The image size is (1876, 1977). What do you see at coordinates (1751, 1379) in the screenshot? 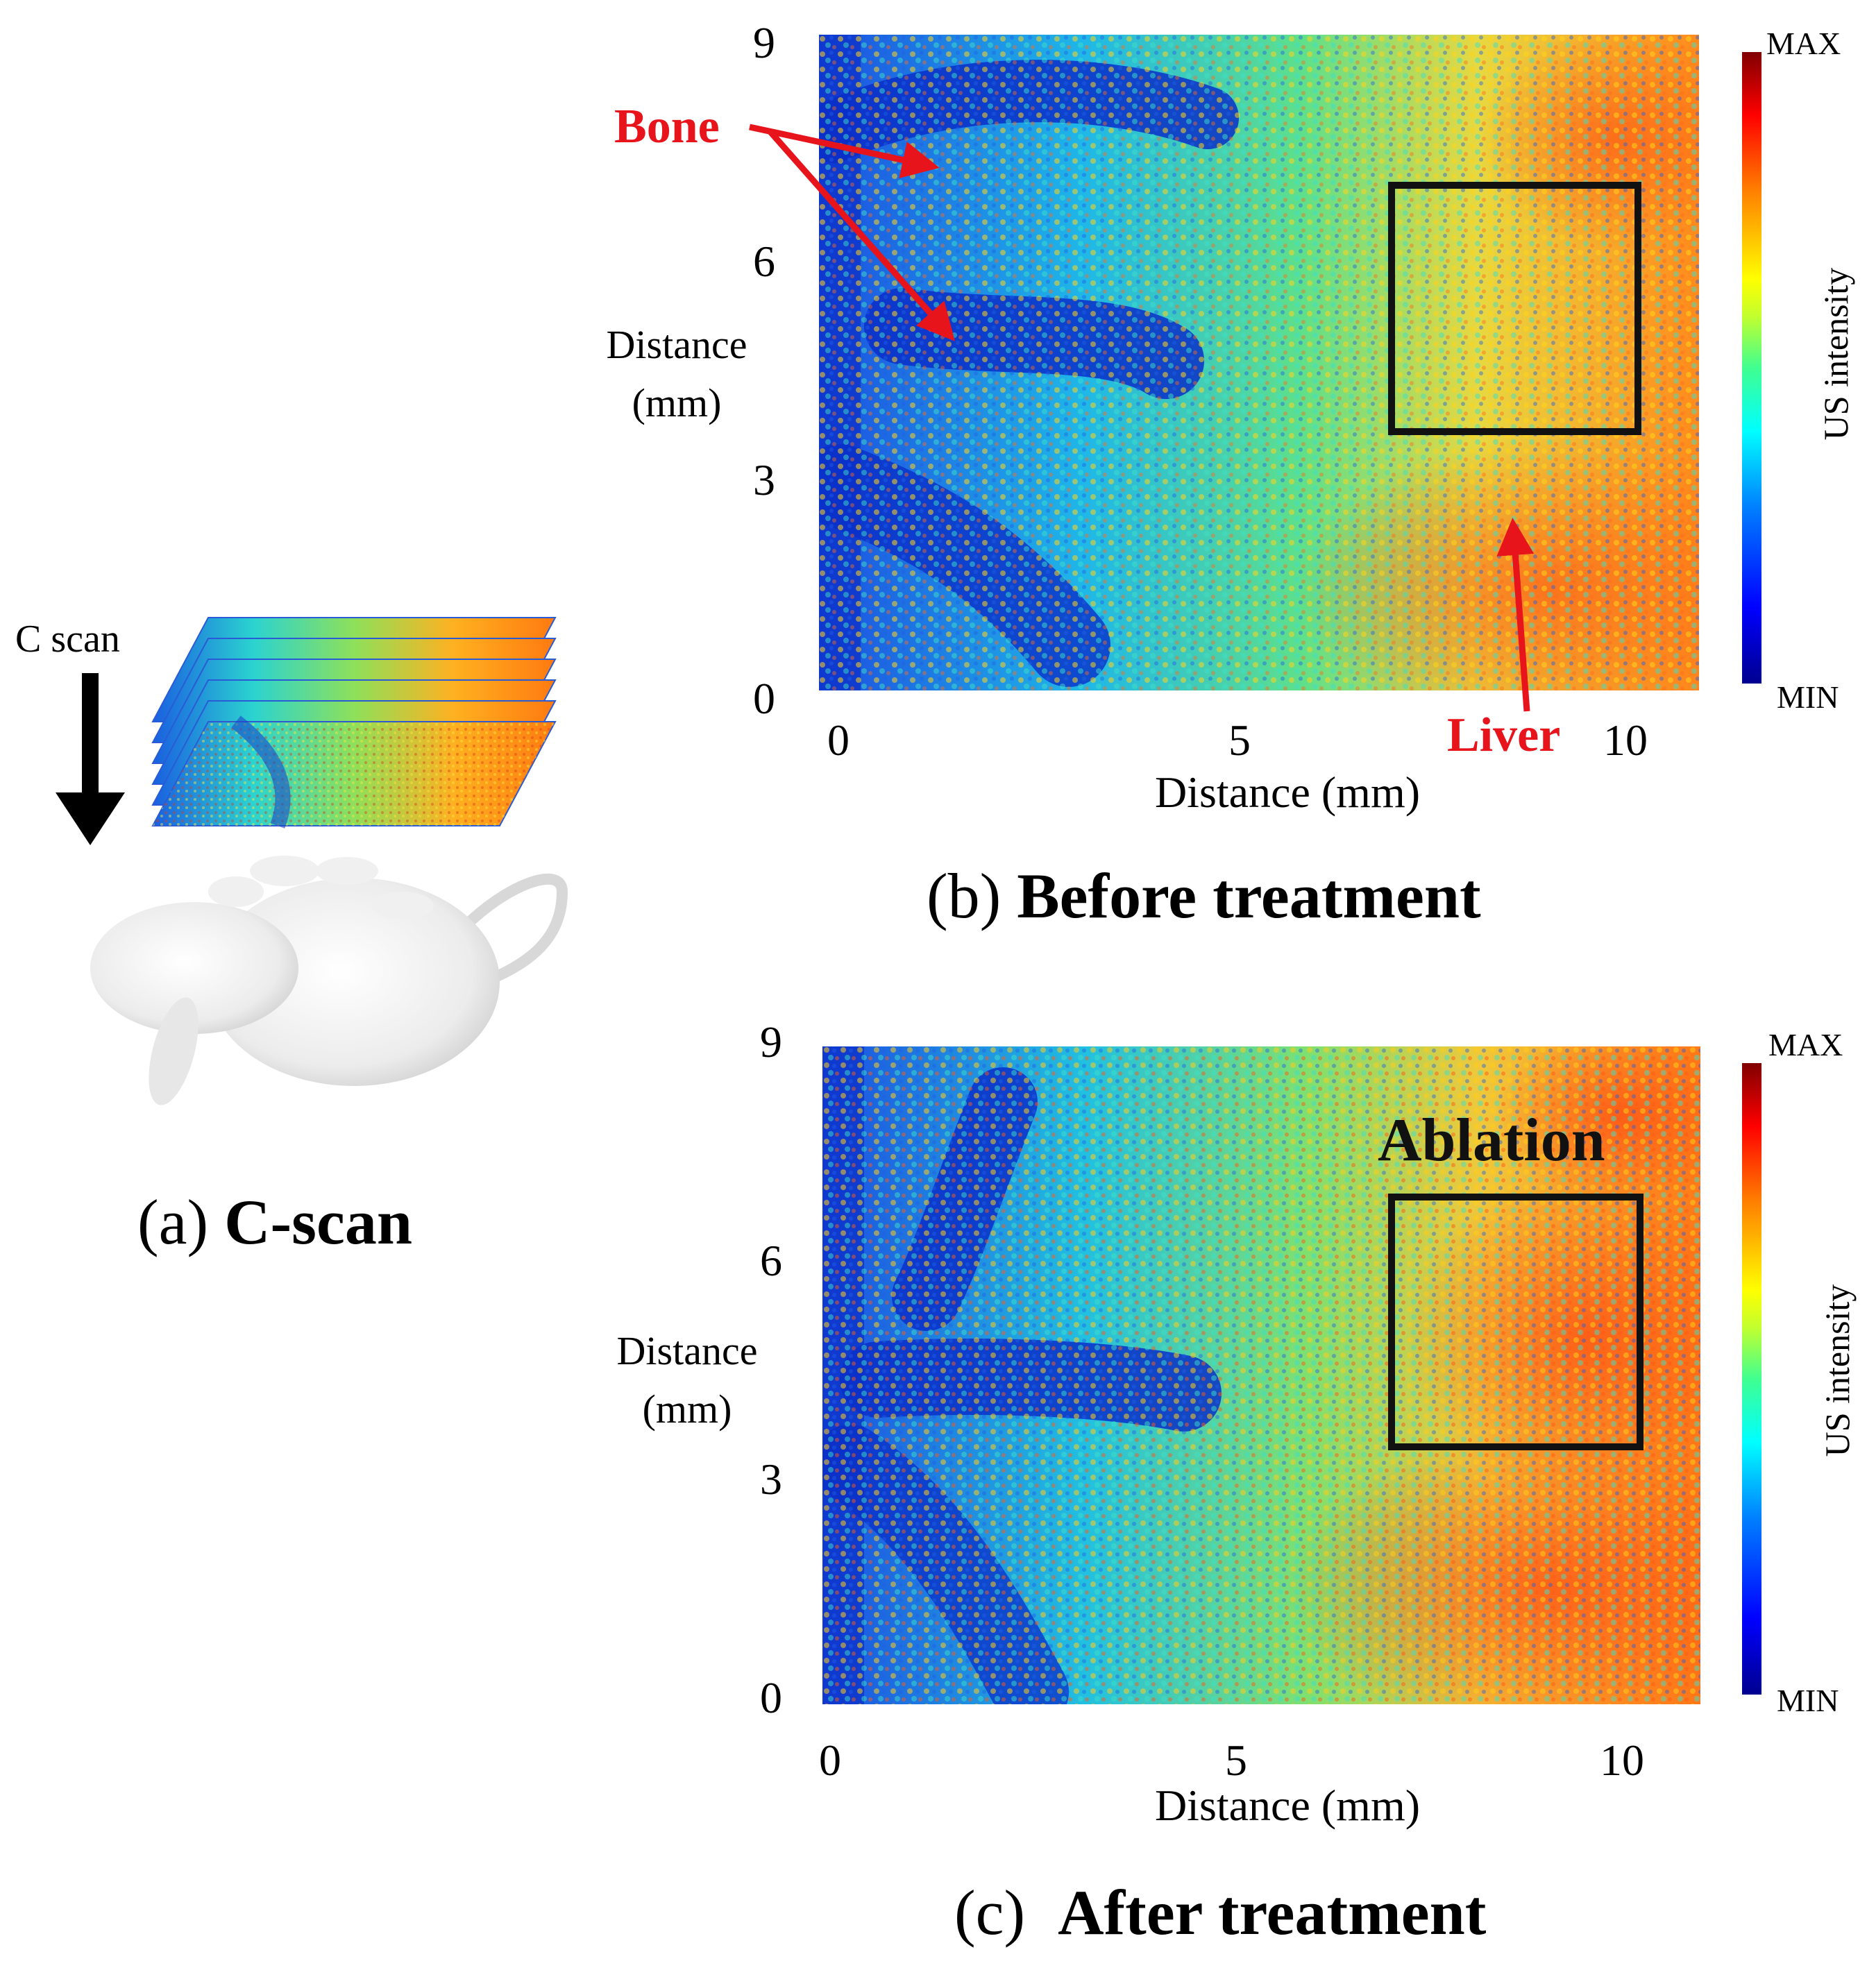
I see `colorbar-after` at bounding box center [1751, 1379].